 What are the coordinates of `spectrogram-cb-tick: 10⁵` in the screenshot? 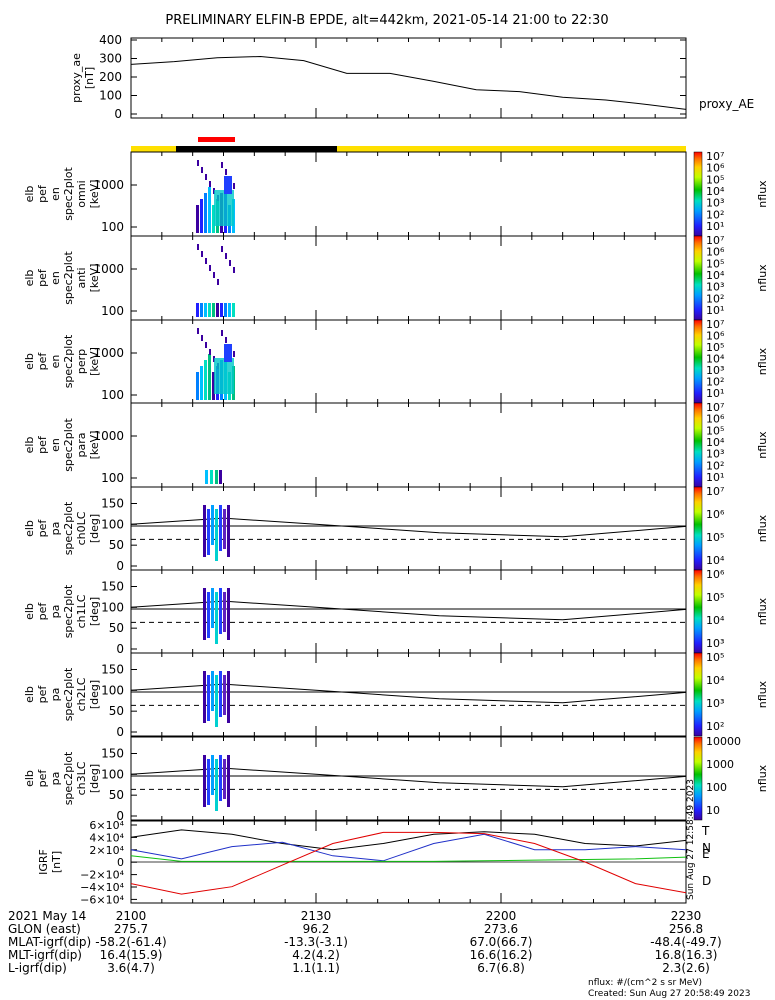 It's located at (715, 430).